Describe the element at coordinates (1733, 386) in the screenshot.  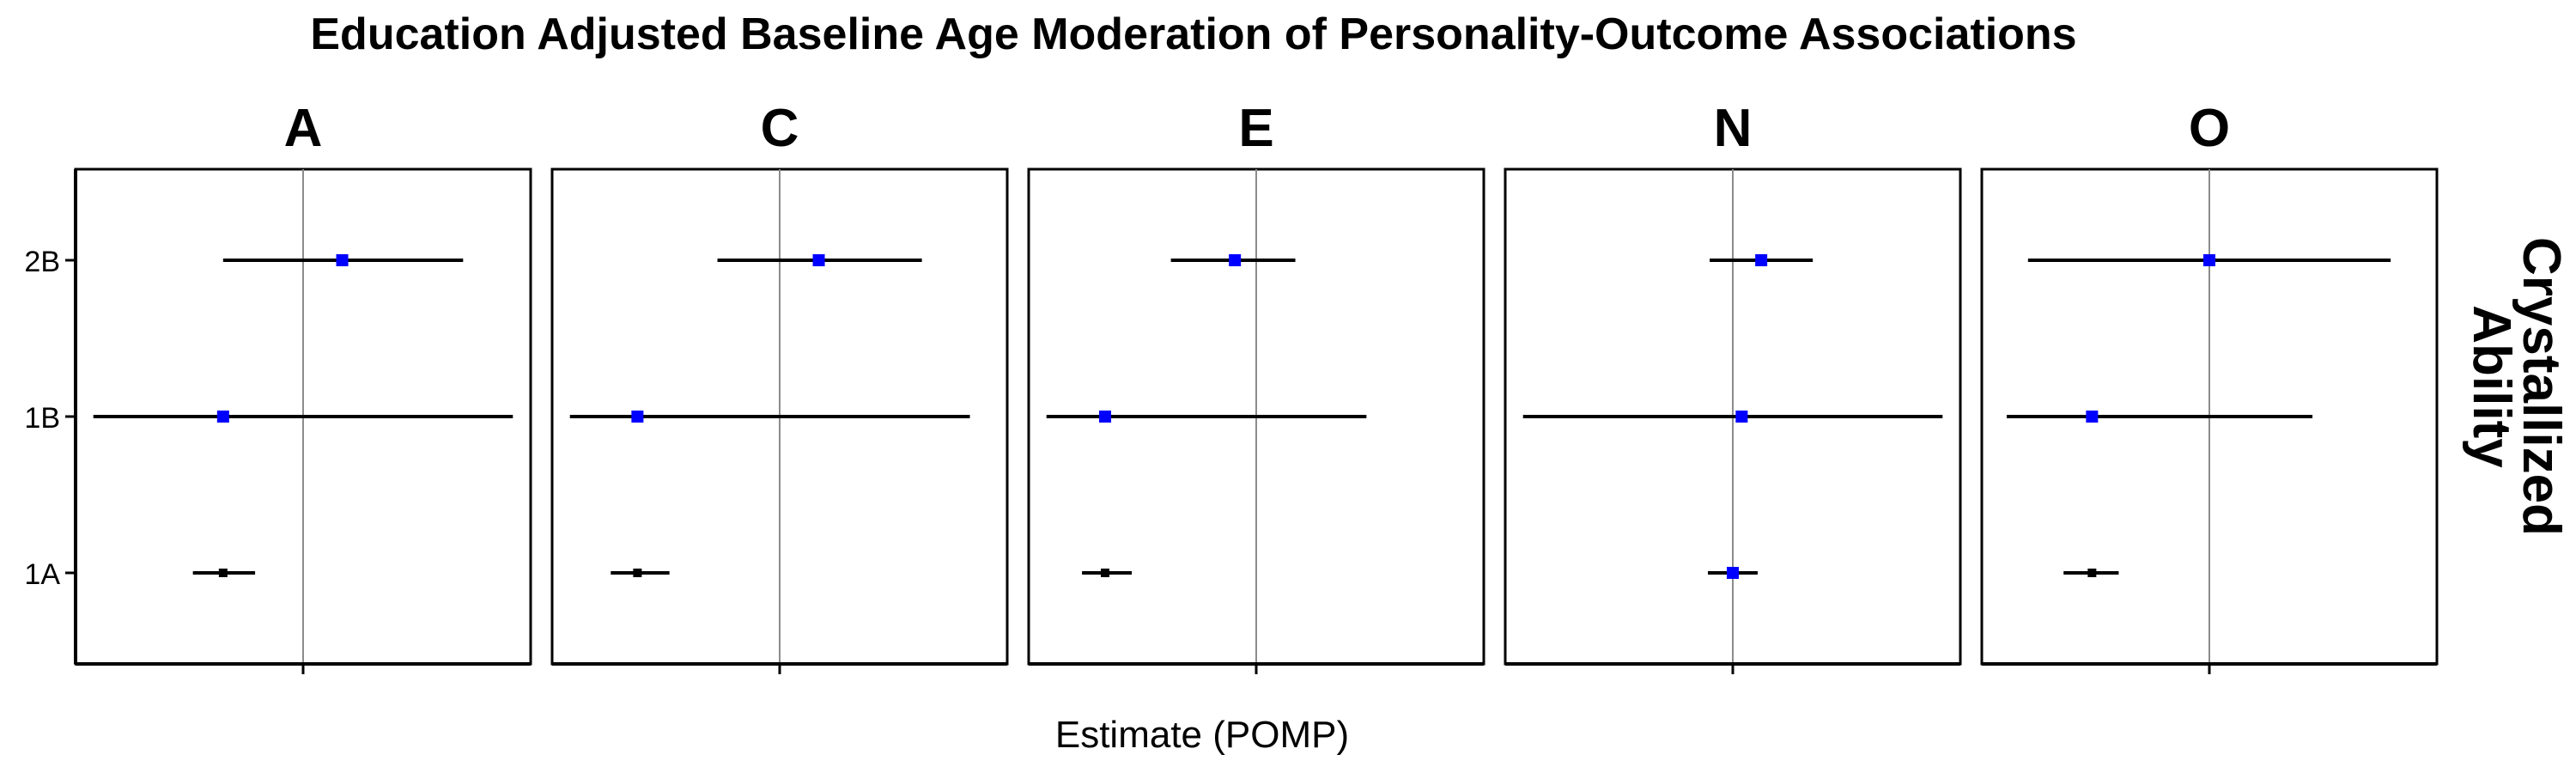
I see `panel-n: N` at that location.